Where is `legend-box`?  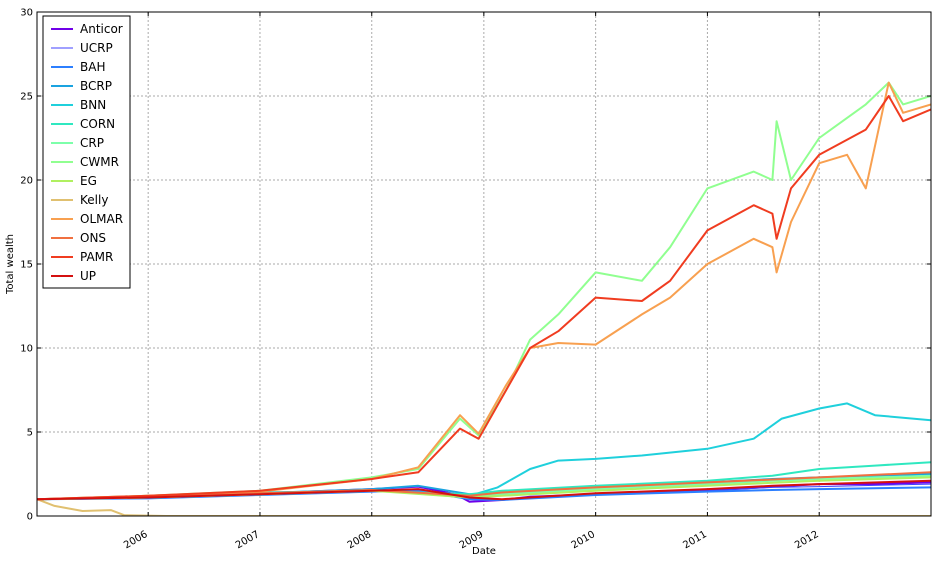
legend-box is located at coordinates (86, 152).